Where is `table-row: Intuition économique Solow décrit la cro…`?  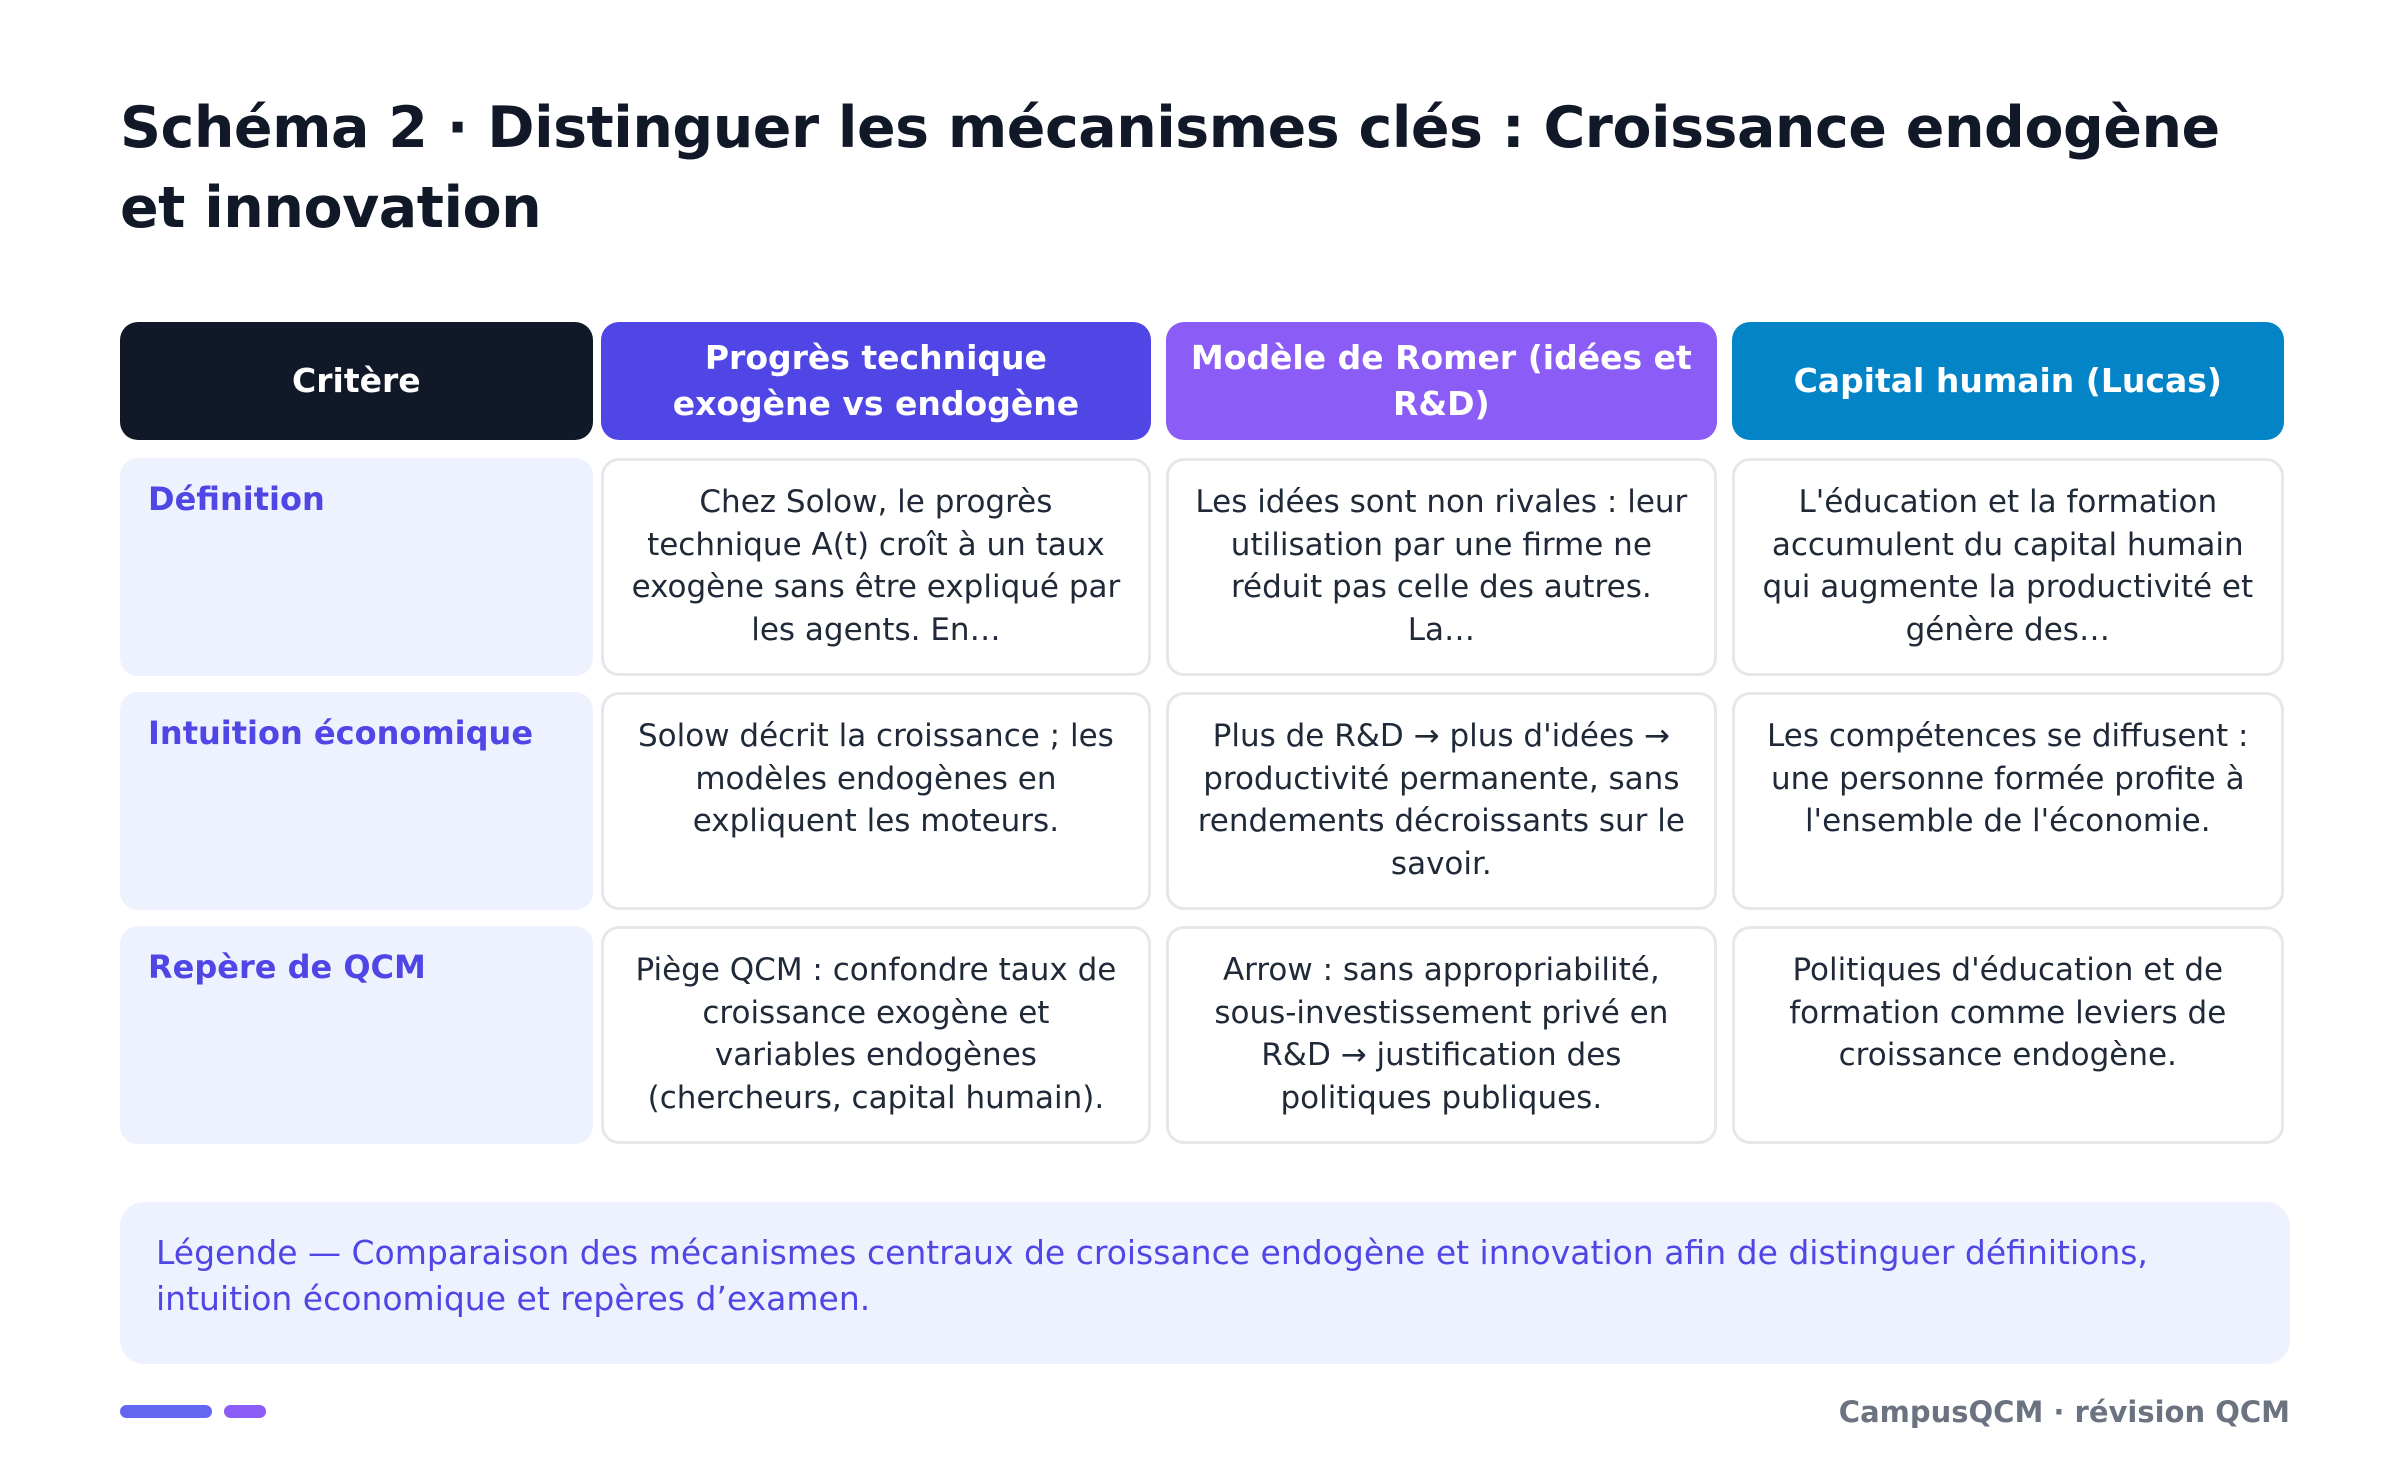 table-row: Intuition économique Solow décrit la cro… is located at coordinates (1202, 801).